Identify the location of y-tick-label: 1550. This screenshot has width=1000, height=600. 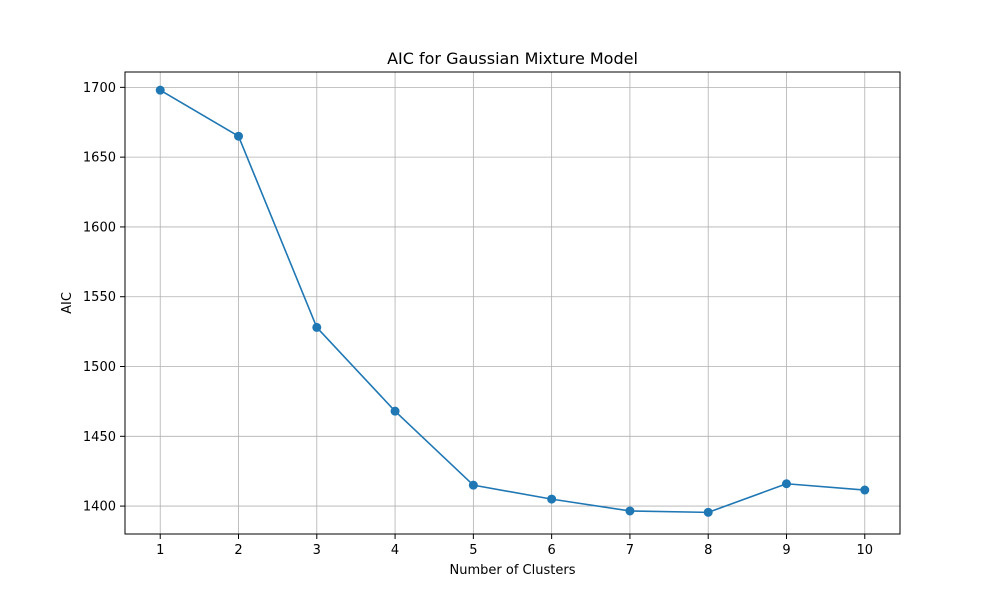
(99, 297).